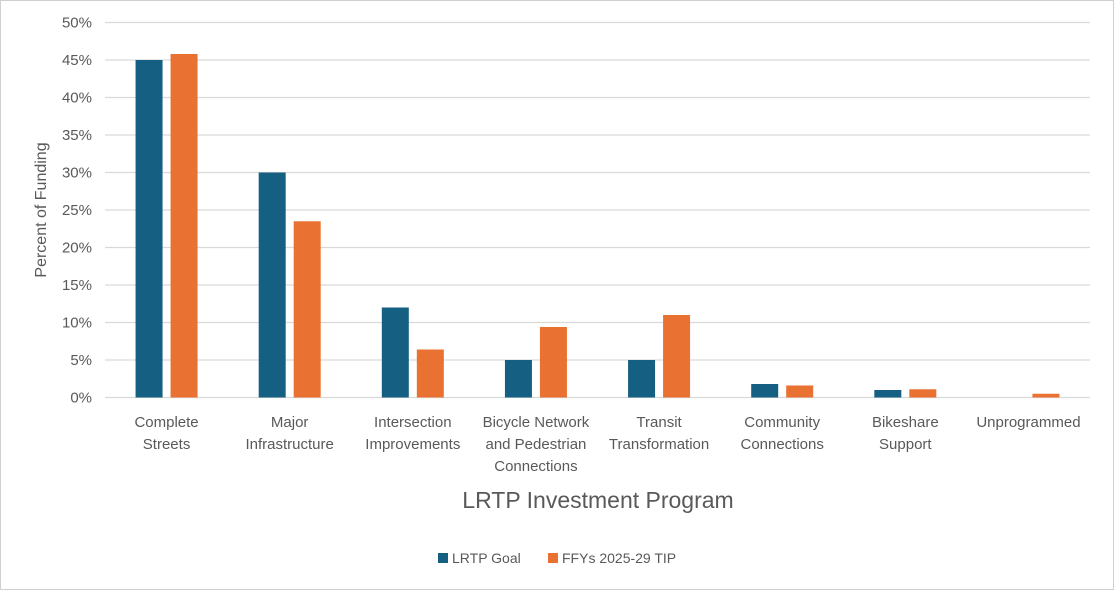  I want to click on x-tick-label: Improvements, so click(412, 444).